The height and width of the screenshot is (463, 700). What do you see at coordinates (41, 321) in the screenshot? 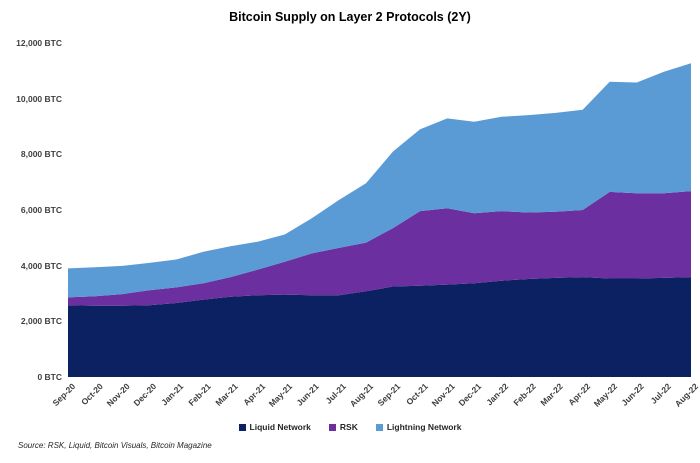
I see `y-tick-label: 2,000 BTC` at bounding box center [41, 321].